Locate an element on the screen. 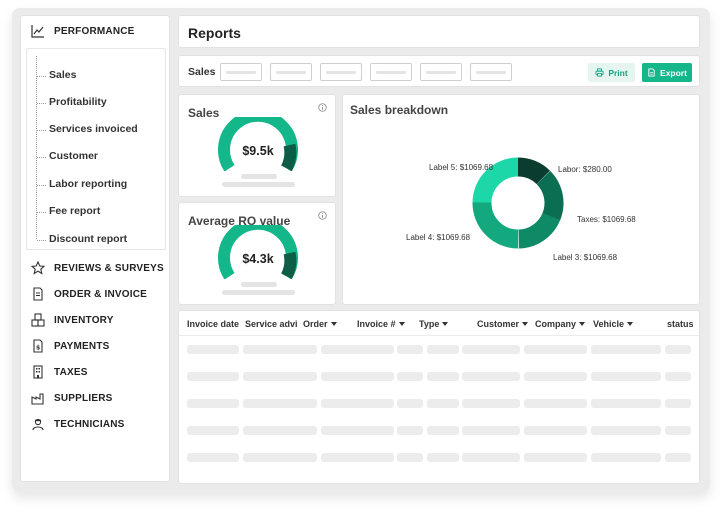 The width and height of the screenshot is (720, 516). nav-suppliers: SUPPLIERS is located at coordinates (71, 398).